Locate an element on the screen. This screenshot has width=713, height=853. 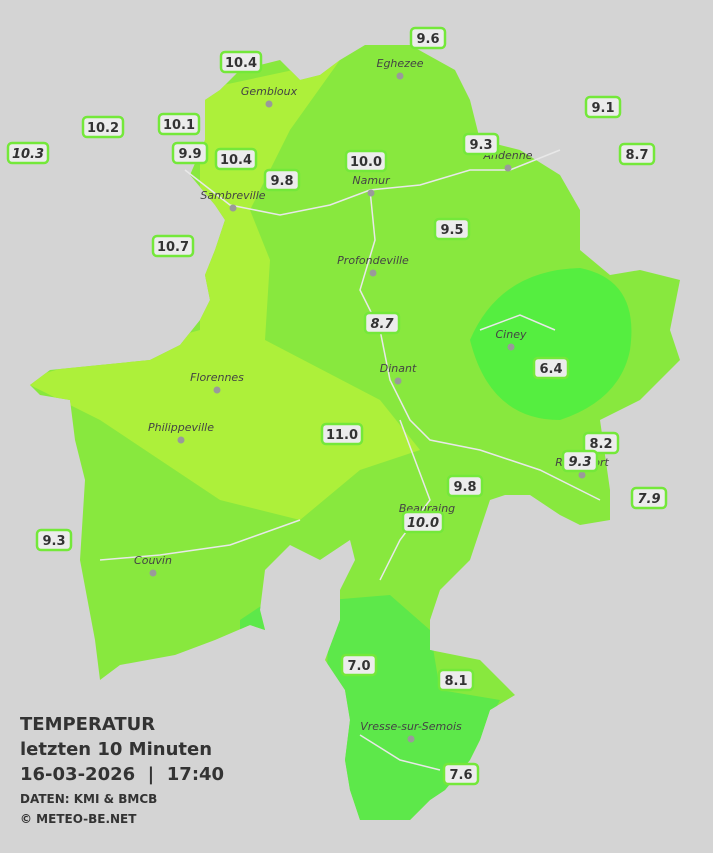
town-label: Namur is located at coordinates (371, 180).